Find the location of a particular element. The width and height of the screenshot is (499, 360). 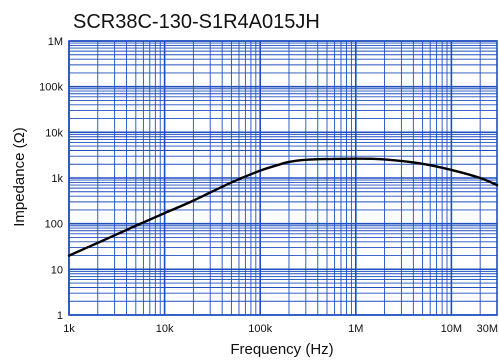

x-tick-labels: 1k 10k 100k 1M 10M 30M is located at coordinates (280, 329).